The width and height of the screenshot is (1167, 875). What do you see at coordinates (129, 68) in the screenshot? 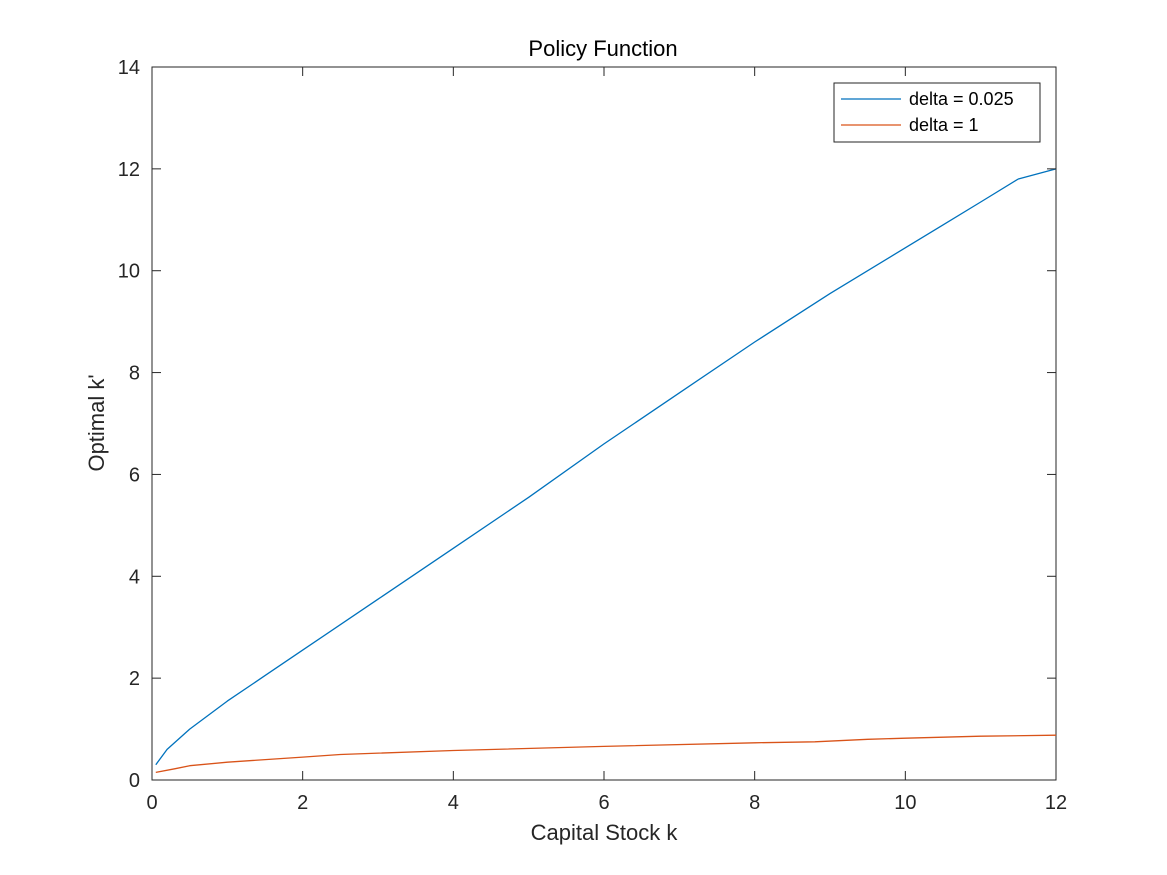
I see `y-tick-label: 14` at bounding box center [129, 68].